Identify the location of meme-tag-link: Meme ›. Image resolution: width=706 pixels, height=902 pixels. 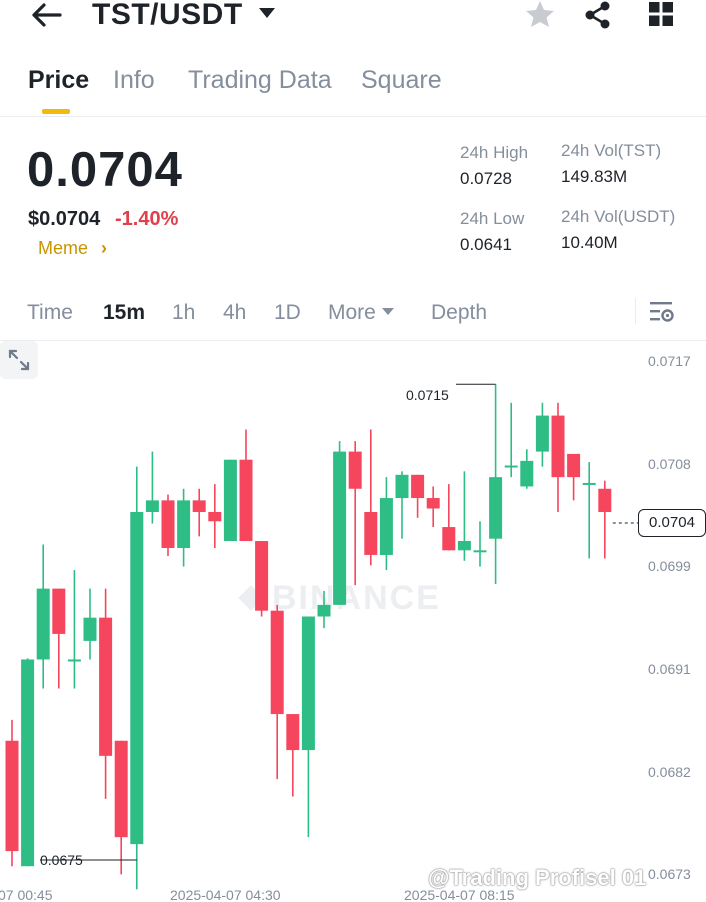
(72, 248).